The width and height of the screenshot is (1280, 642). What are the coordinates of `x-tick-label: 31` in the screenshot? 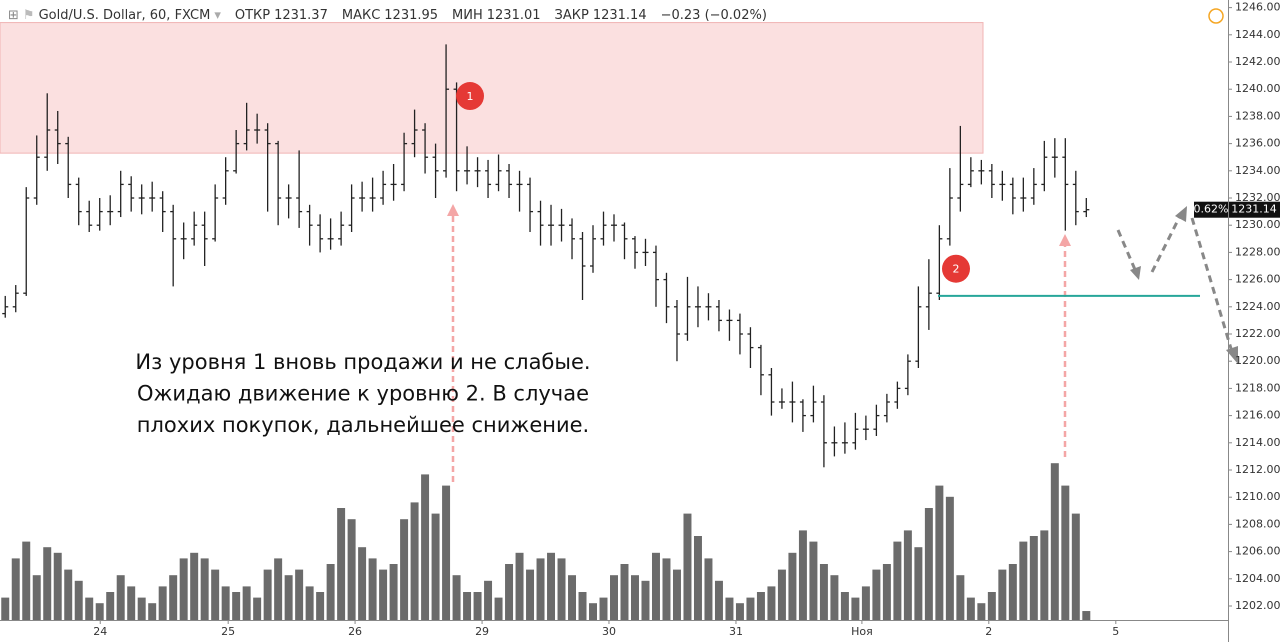 It's located at (736, 631).